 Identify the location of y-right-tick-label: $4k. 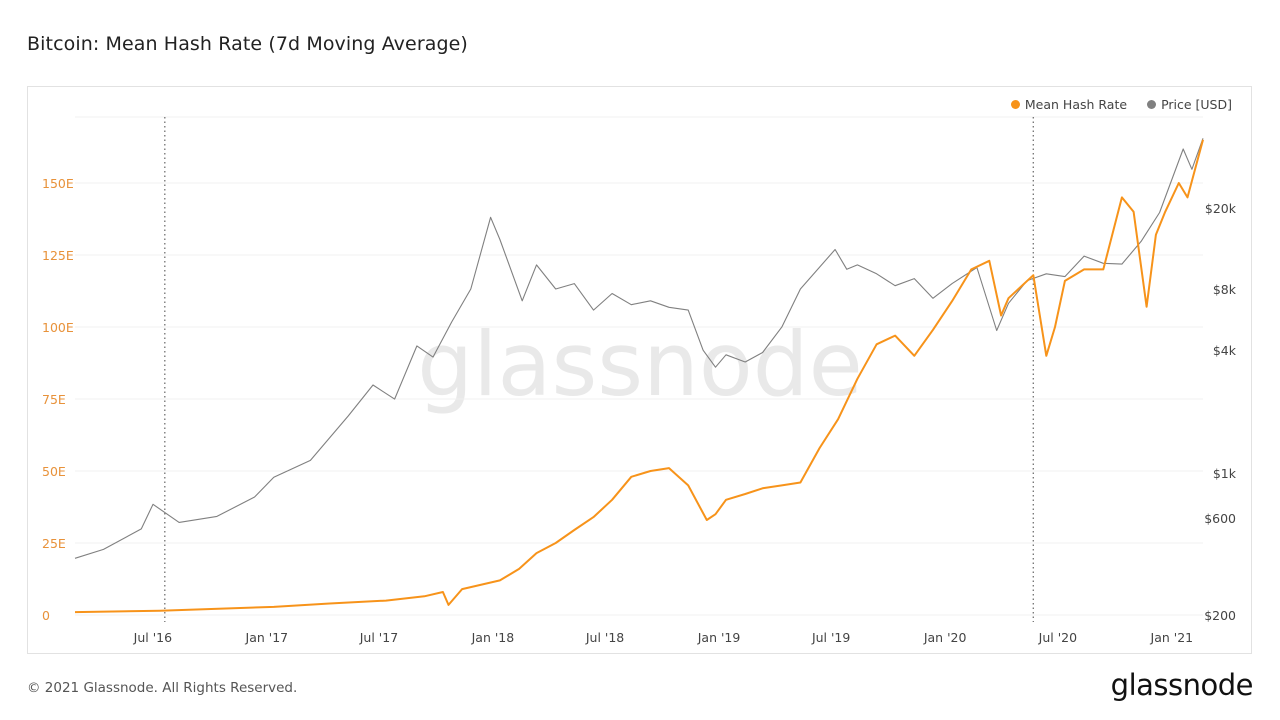
(1225, 350).